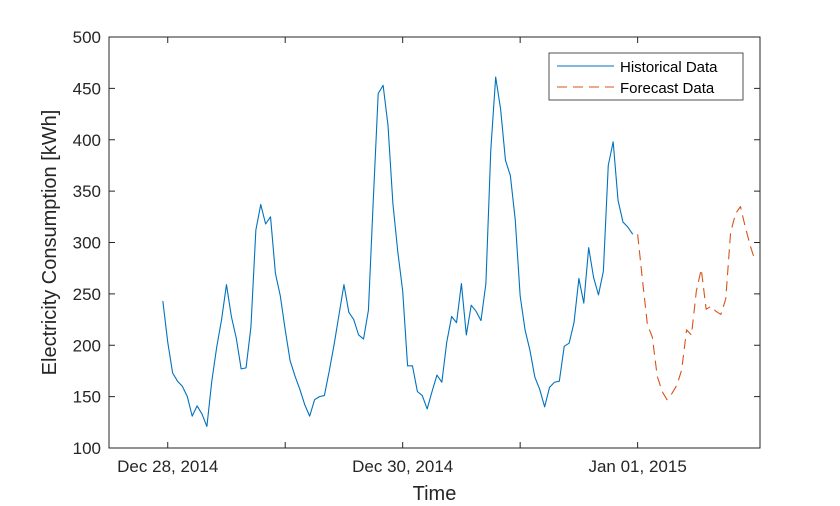 The image size is (840, 506). I want to click on y-tick-label: 450, so click(87, 88).